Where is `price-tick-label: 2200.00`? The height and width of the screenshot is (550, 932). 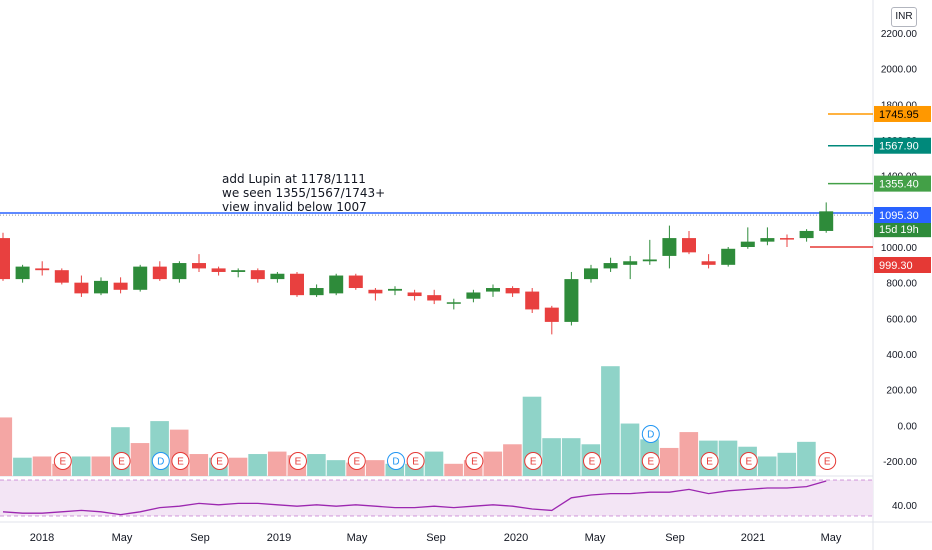
price-tick-label: 2200.00 is located at coordinates (899, 34).